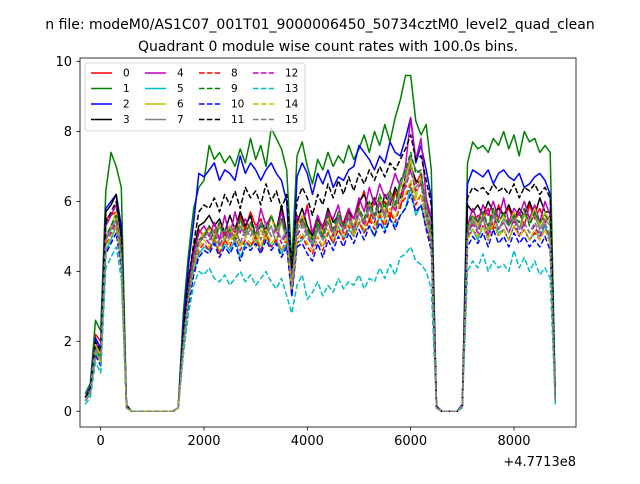  What do you see at coordinates (63, 62) in the screenshot?
I see `y-tick-label: 10` at bounding box center [63, 62].